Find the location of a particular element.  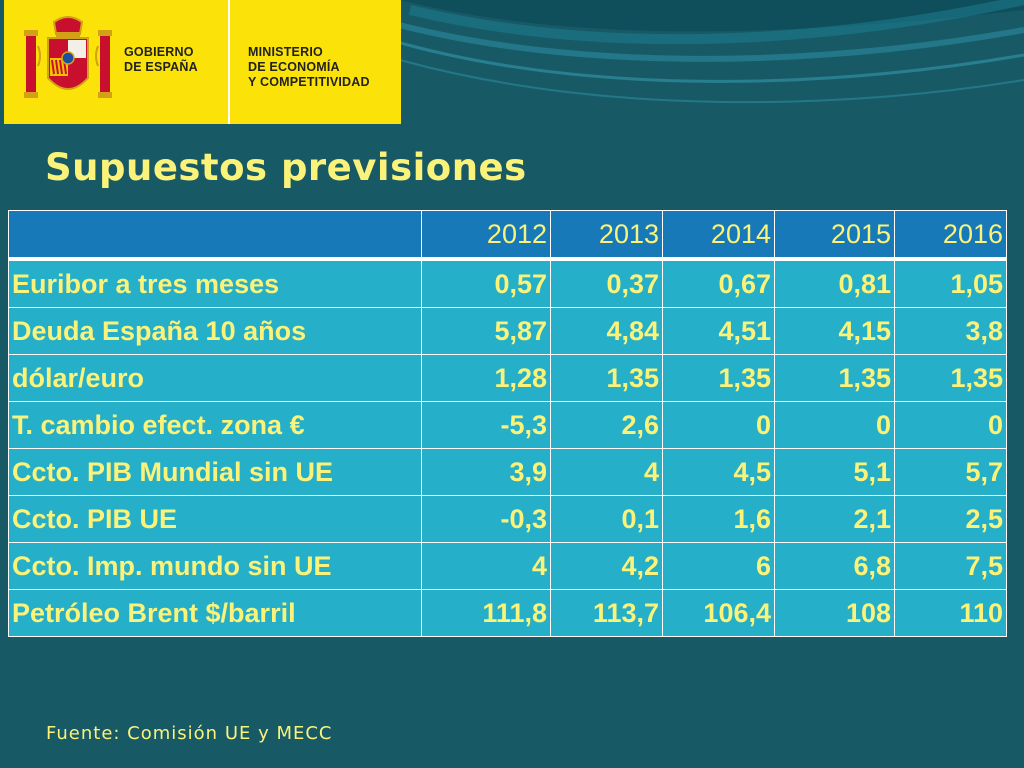

ministerio-text: MINISTERIO DE ECONOMÍA Y COMPETITIVIDAD is located at coordinates (309, 67).